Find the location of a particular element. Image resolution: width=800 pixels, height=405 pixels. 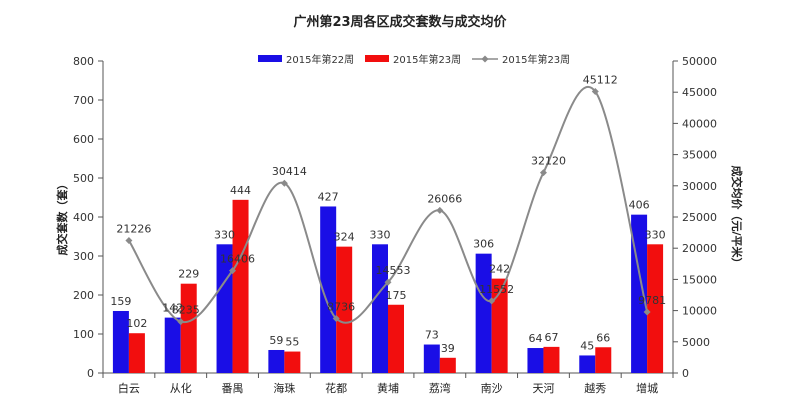

price-value-label: 32120 is located at coordinates (548, 161).